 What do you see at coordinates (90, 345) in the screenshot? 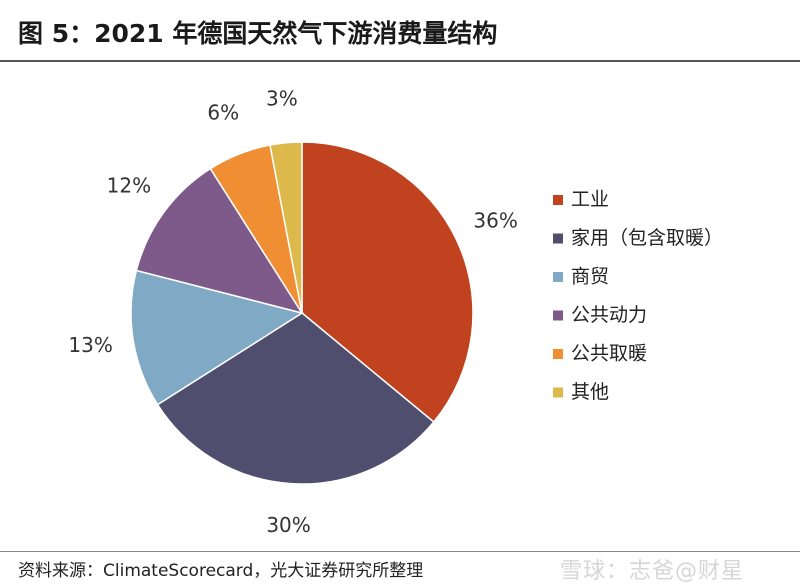
I see `slice-percent-label: 13%` at bounding box center [90, 345].